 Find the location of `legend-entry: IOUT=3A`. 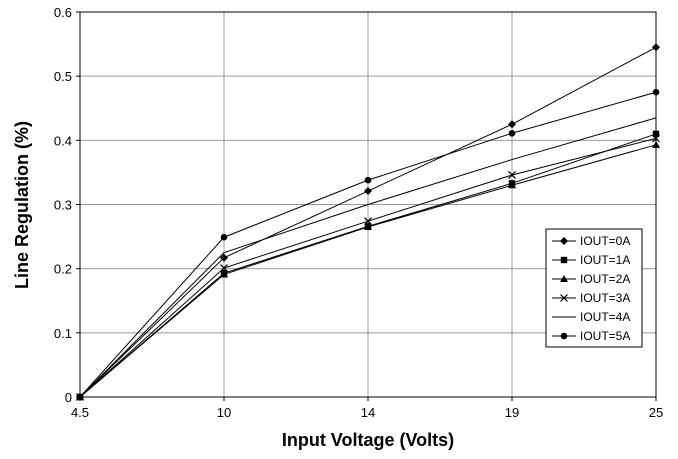

legend-entry: IOUT=3A is located at coordinates (591, 298).